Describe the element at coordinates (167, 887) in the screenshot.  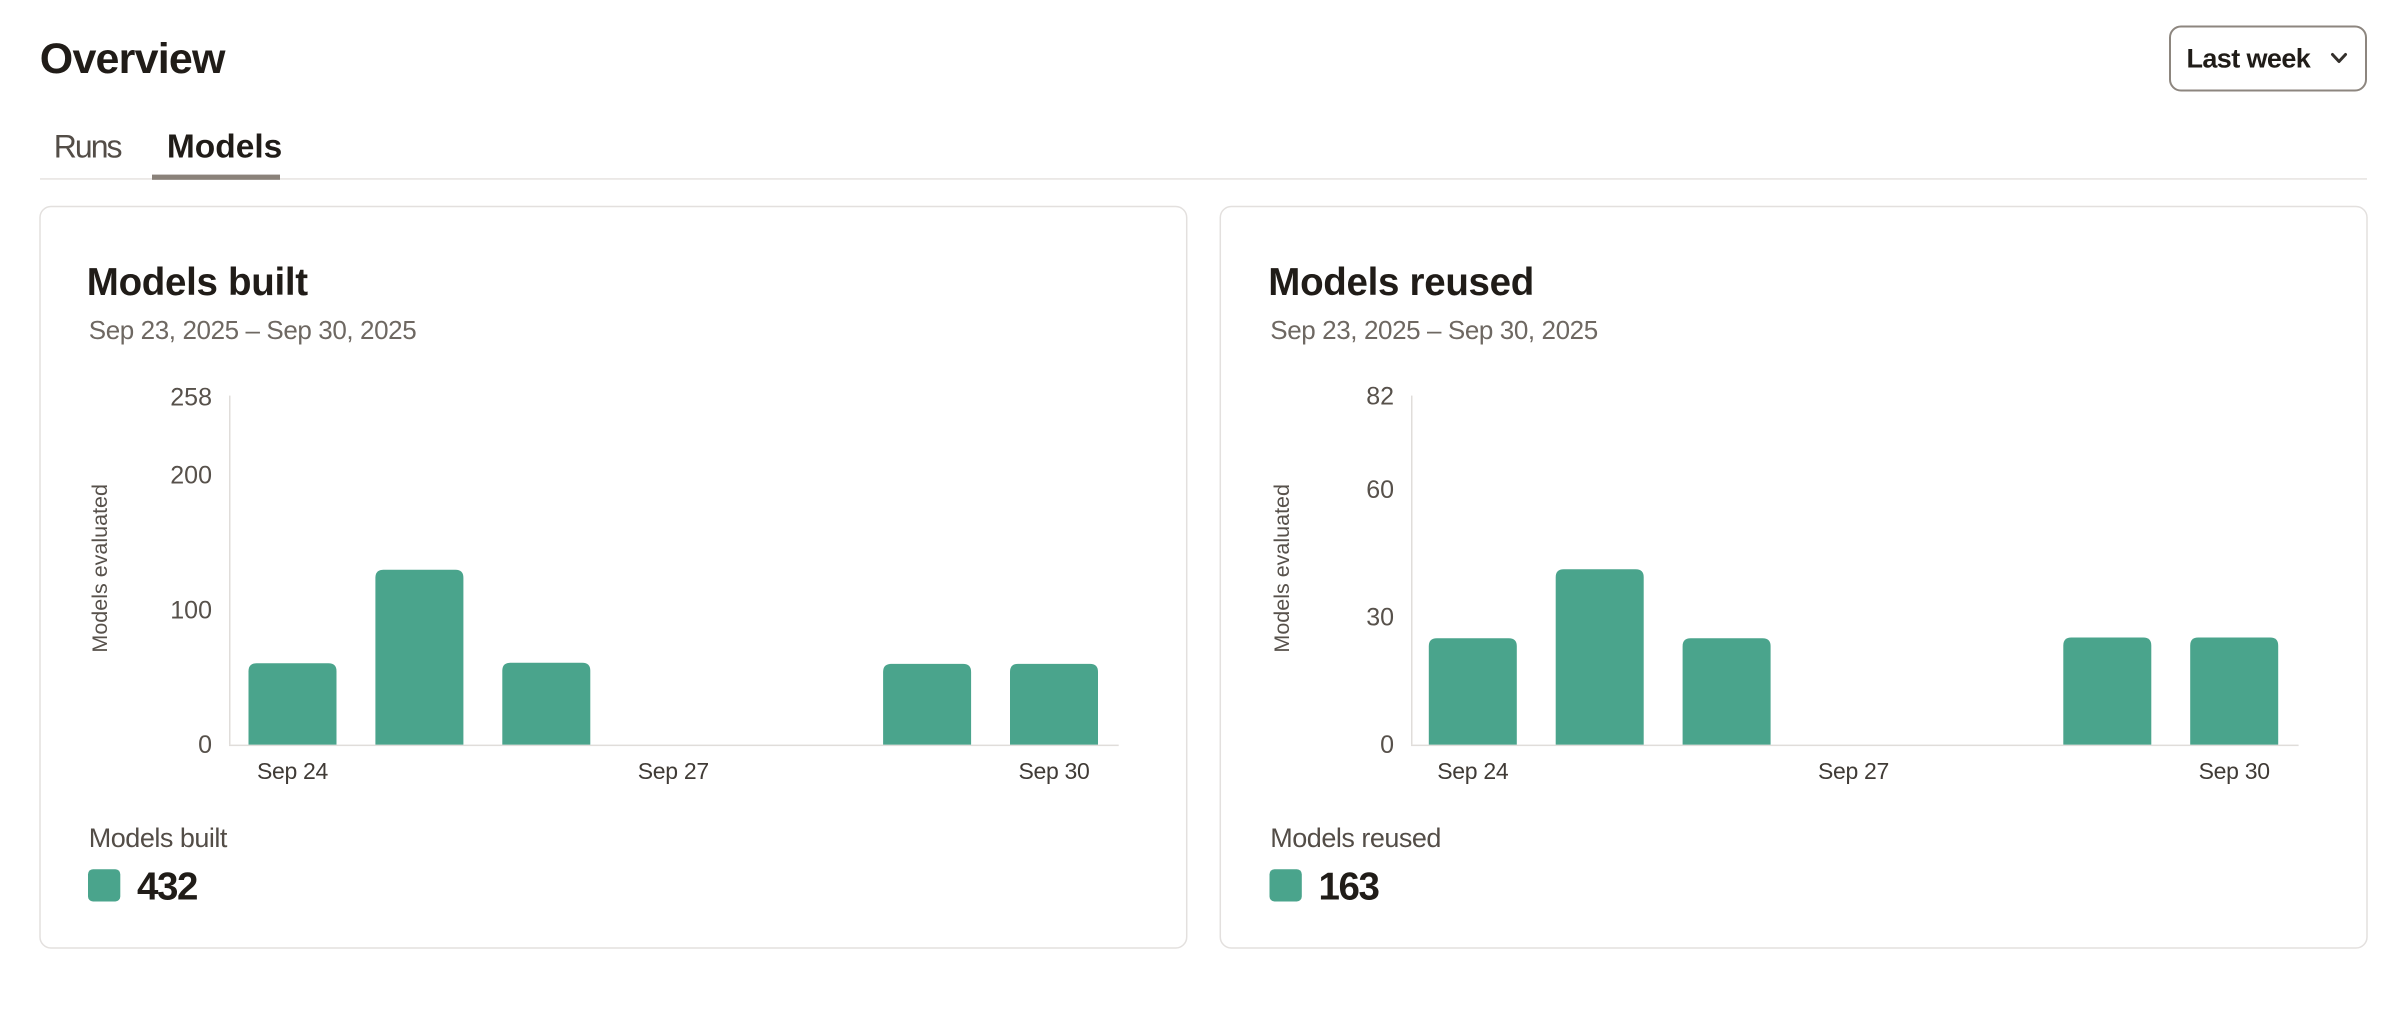
I see `svg-text: 432` at that location.